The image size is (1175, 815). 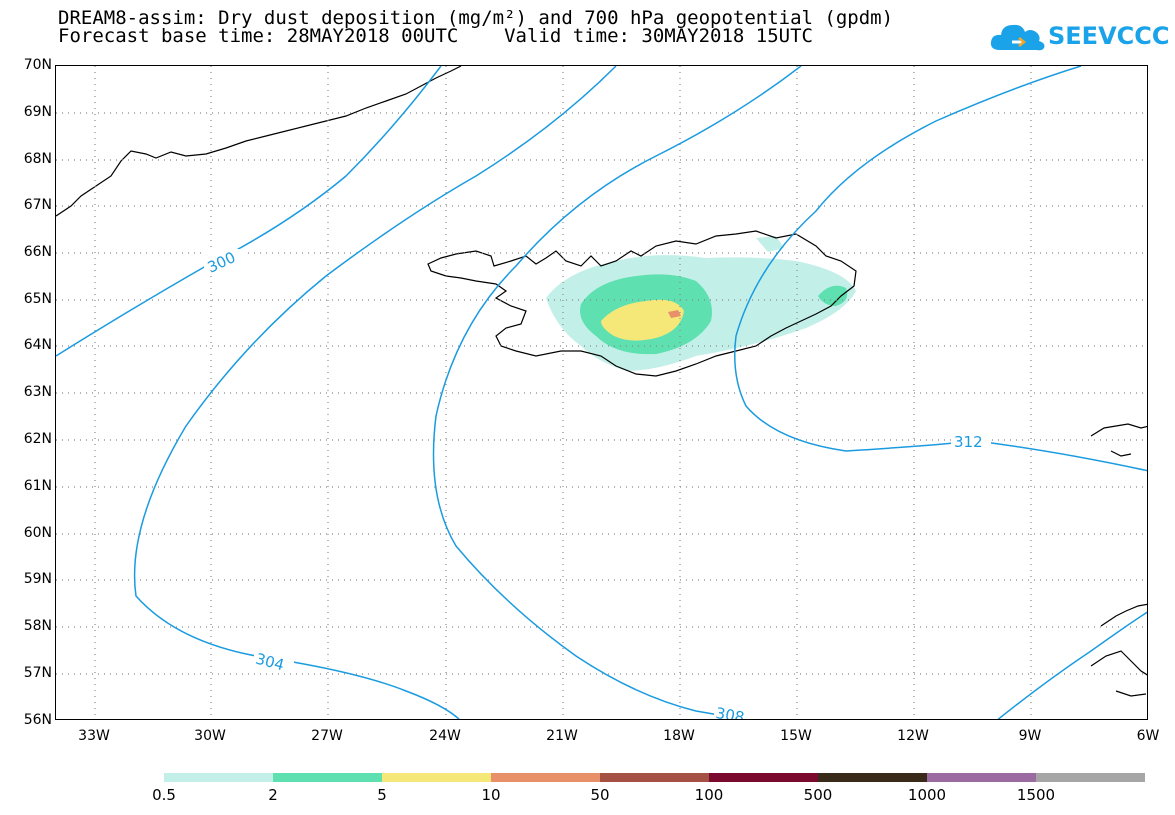 I want to click on legend-label: 100, so click(x=709, y=795).